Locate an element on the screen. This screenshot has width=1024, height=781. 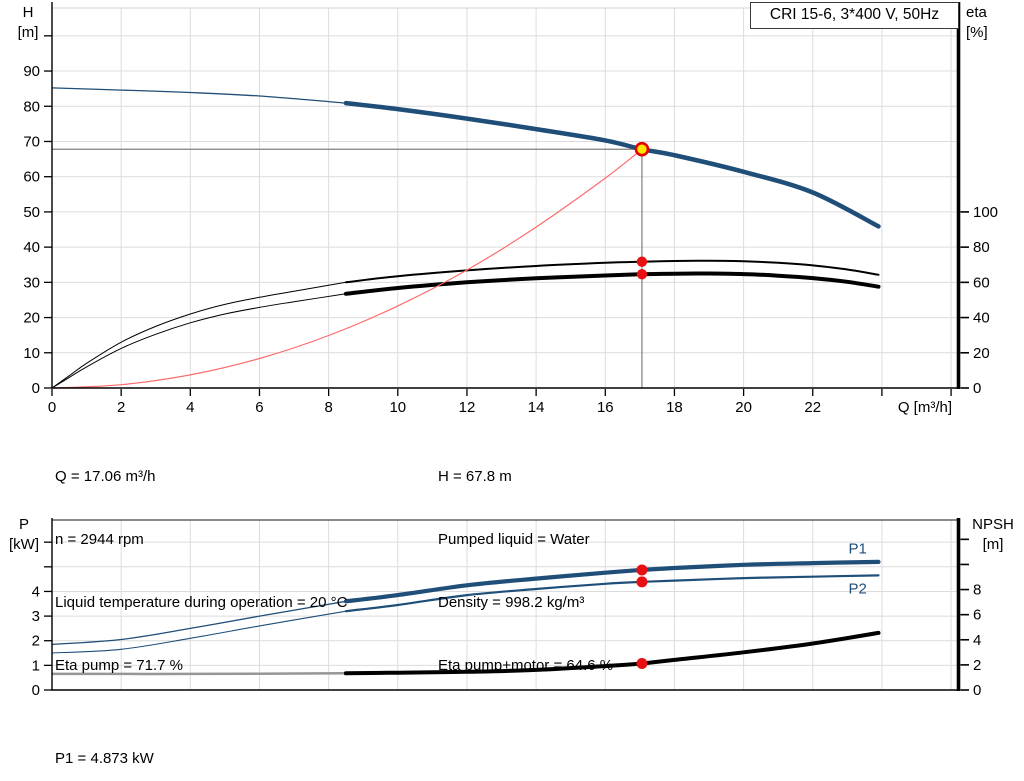
x-axis-tick-label: 12 is located at coordinates (467, 407).